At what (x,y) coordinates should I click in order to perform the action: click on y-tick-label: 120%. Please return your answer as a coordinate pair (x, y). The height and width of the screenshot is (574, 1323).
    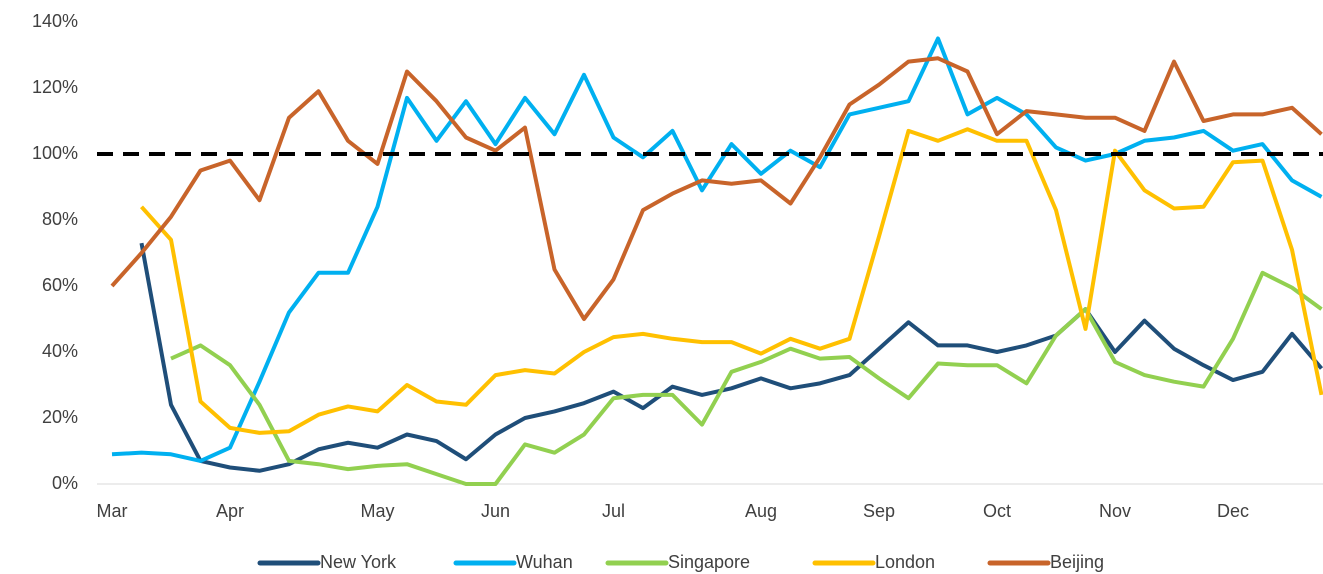
    Looking at the image, I should click on (55, 87).